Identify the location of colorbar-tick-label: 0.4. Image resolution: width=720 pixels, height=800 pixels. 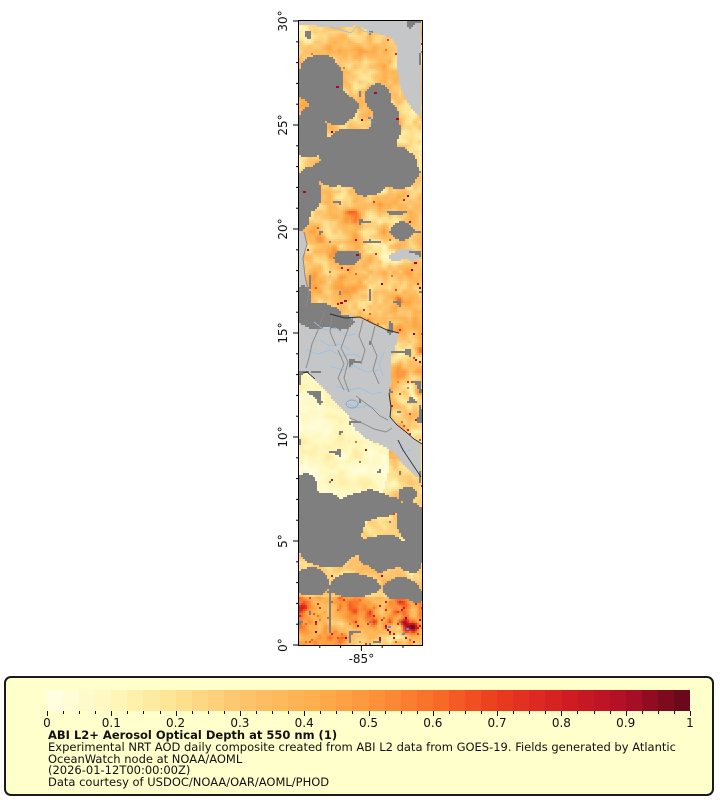
(304, 723).